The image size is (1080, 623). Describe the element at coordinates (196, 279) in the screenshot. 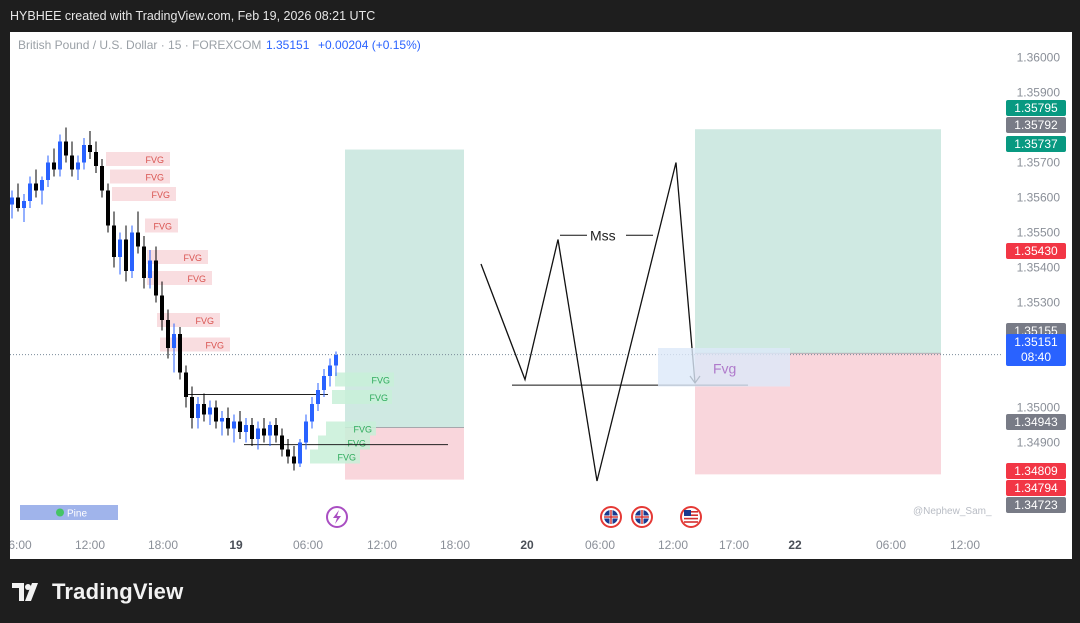

I see `fvg-bearish-label: FVG` at that location.